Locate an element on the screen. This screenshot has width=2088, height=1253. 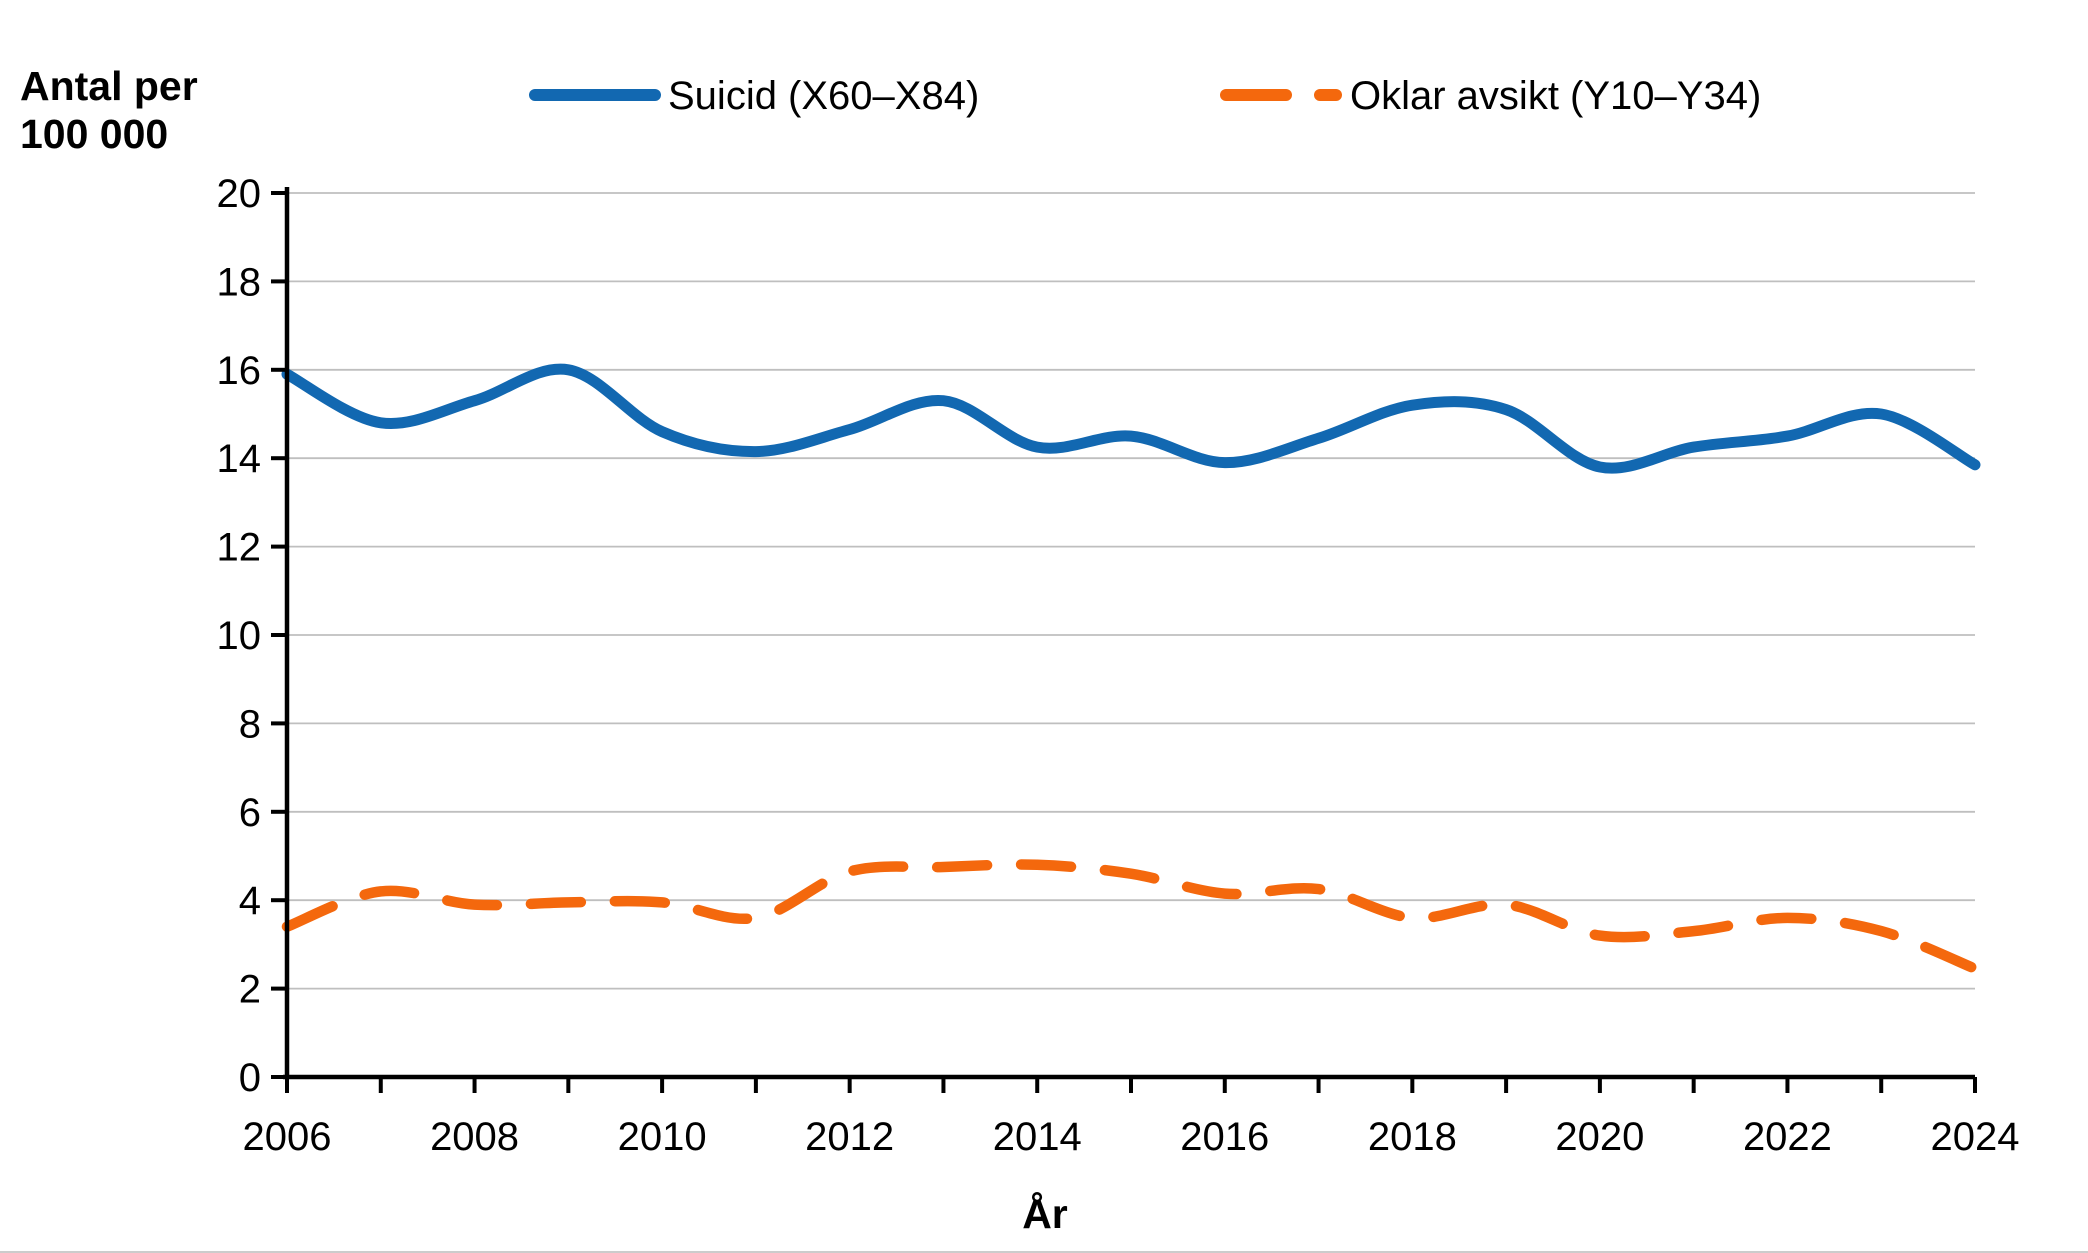
y-tick-label: 4 is located at coordinates (250, 901).